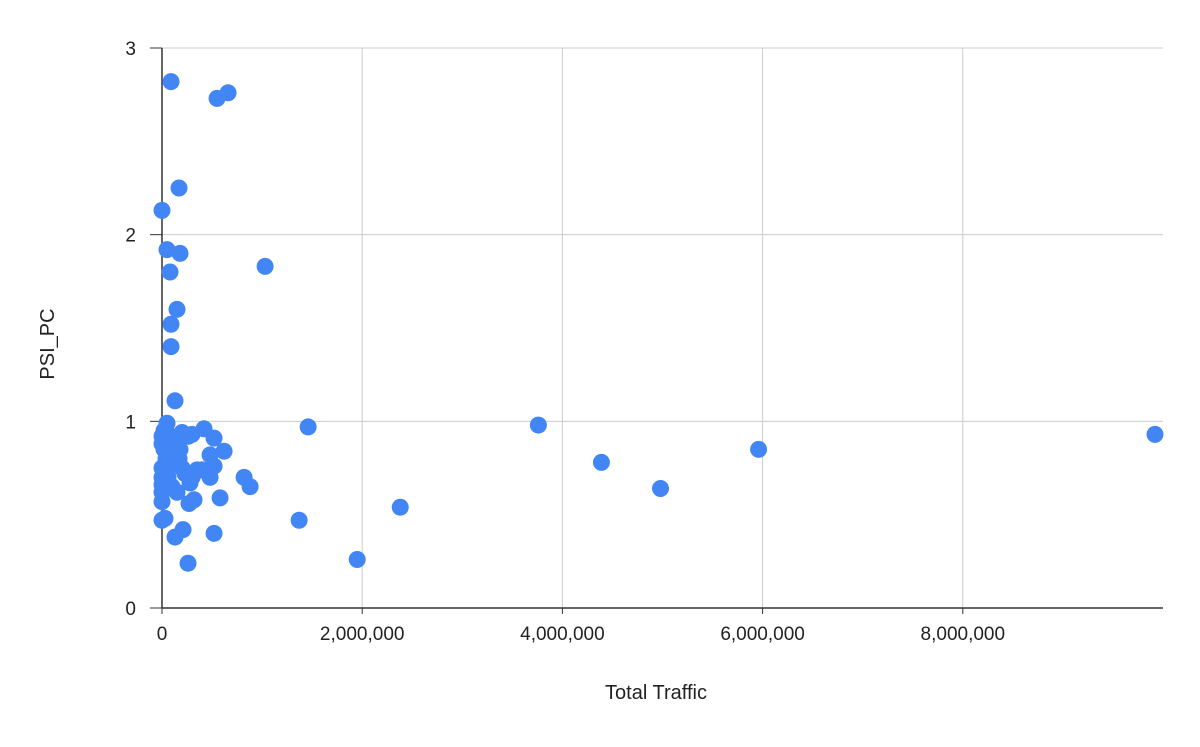 The width and height of the screenshot is (1200, 747). What do you see at coordinates (162, 634) in the screenshot?
I see `x-tick-label: 0` at bounding box center [162, 634].